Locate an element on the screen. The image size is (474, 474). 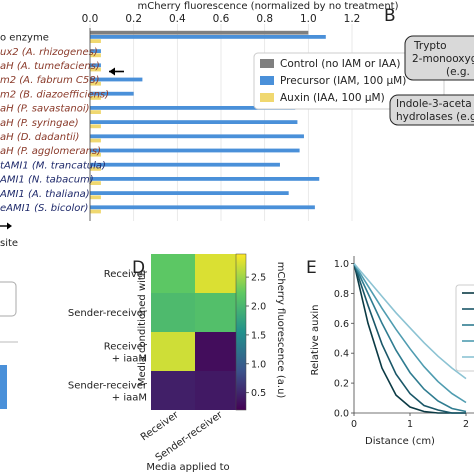
line-chart-ylabel: Relative auxin is located at coordinates (315, 339).